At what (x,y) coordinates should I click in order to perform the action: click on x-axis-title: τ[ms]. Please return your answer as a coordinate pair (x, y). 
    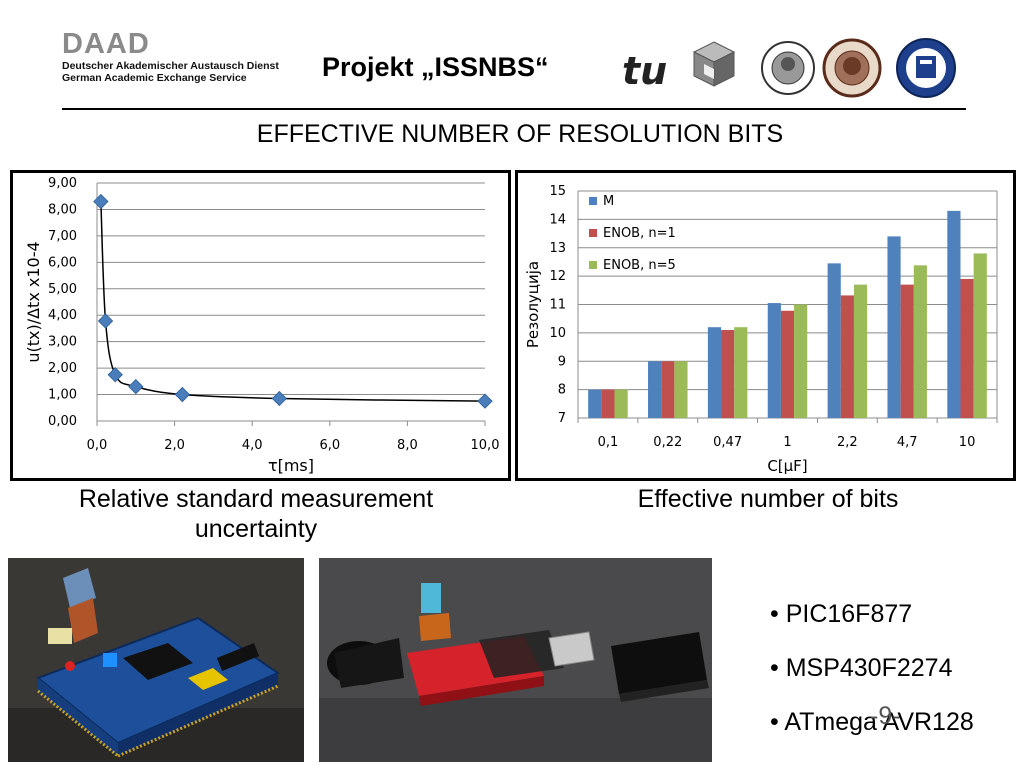
    Looking at the image, I should click on (291, 465).